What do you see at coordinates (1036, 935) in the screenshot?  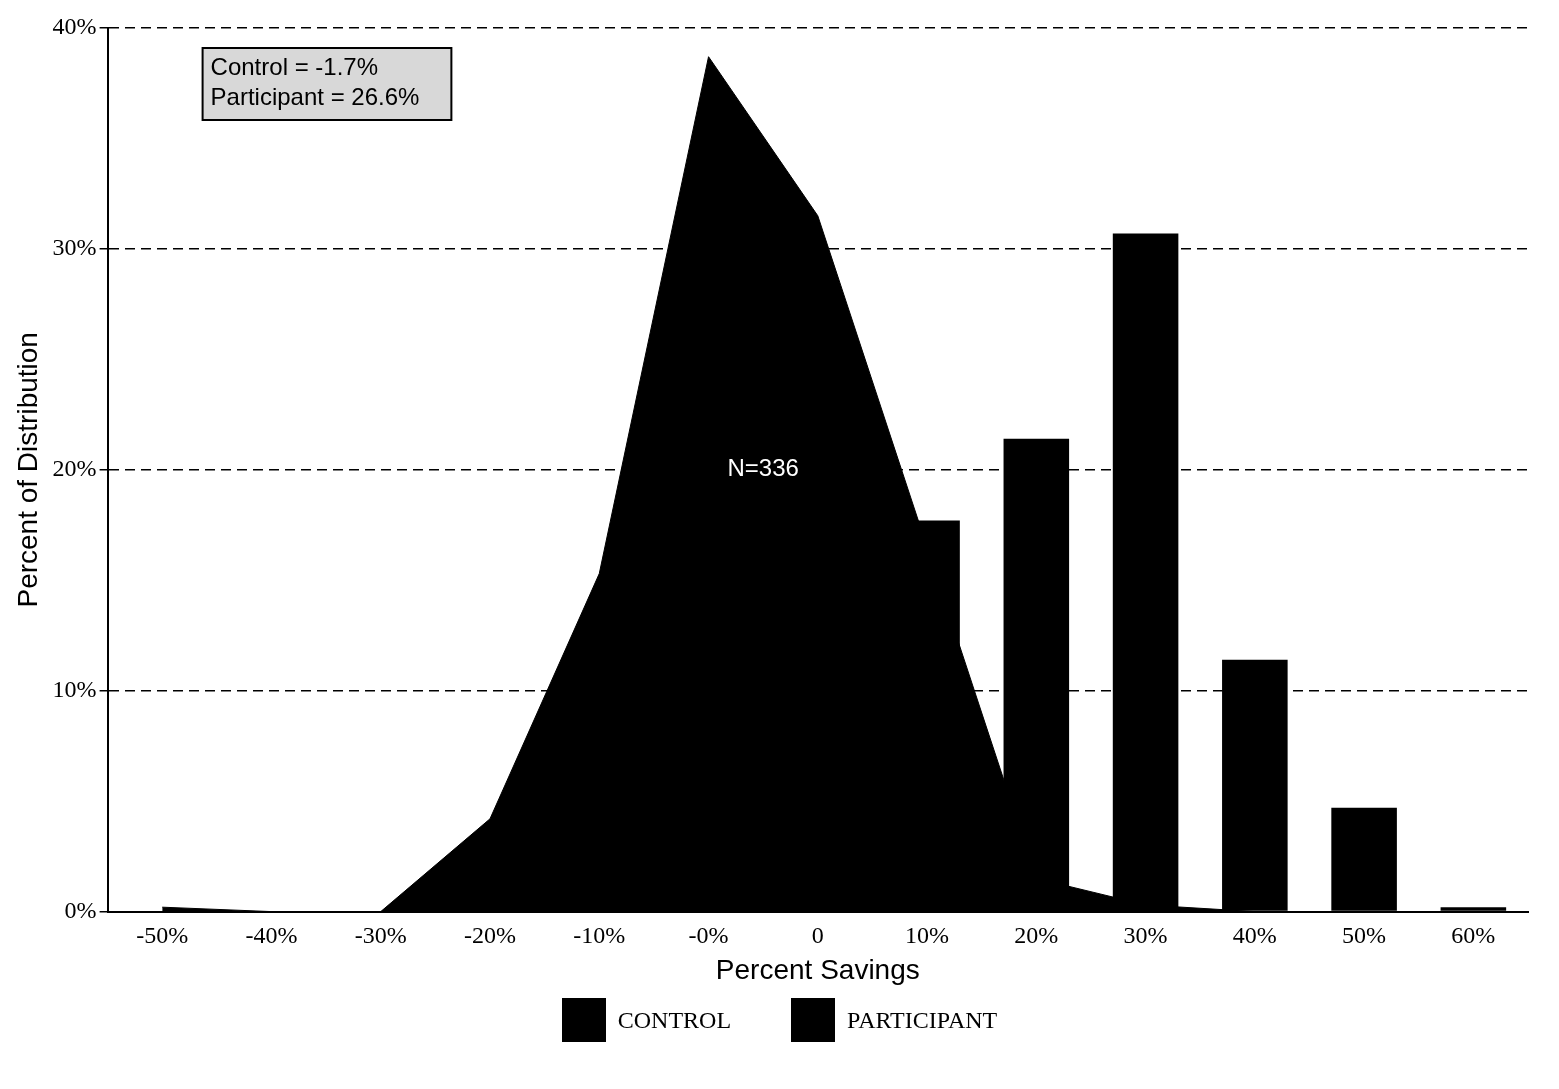 I see `x-tick-label: 20%` at bounding box center [1036, 935].